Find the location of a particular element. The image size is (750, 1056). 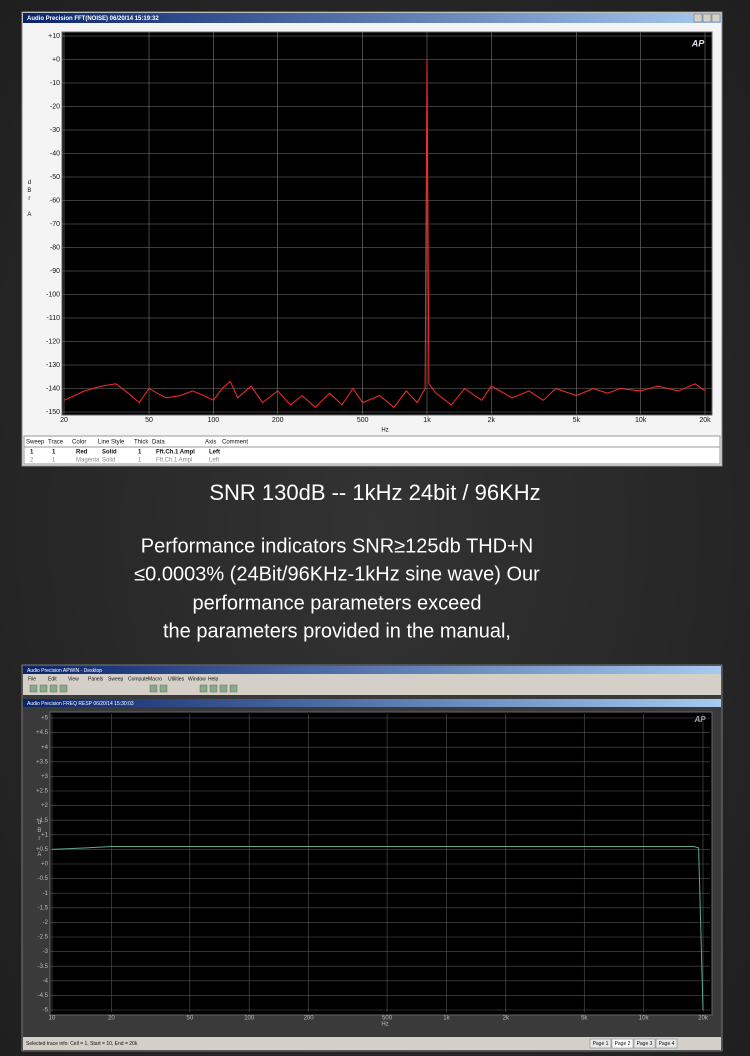

y-tick-label: +0.5 is located at coordinates (42, 850).